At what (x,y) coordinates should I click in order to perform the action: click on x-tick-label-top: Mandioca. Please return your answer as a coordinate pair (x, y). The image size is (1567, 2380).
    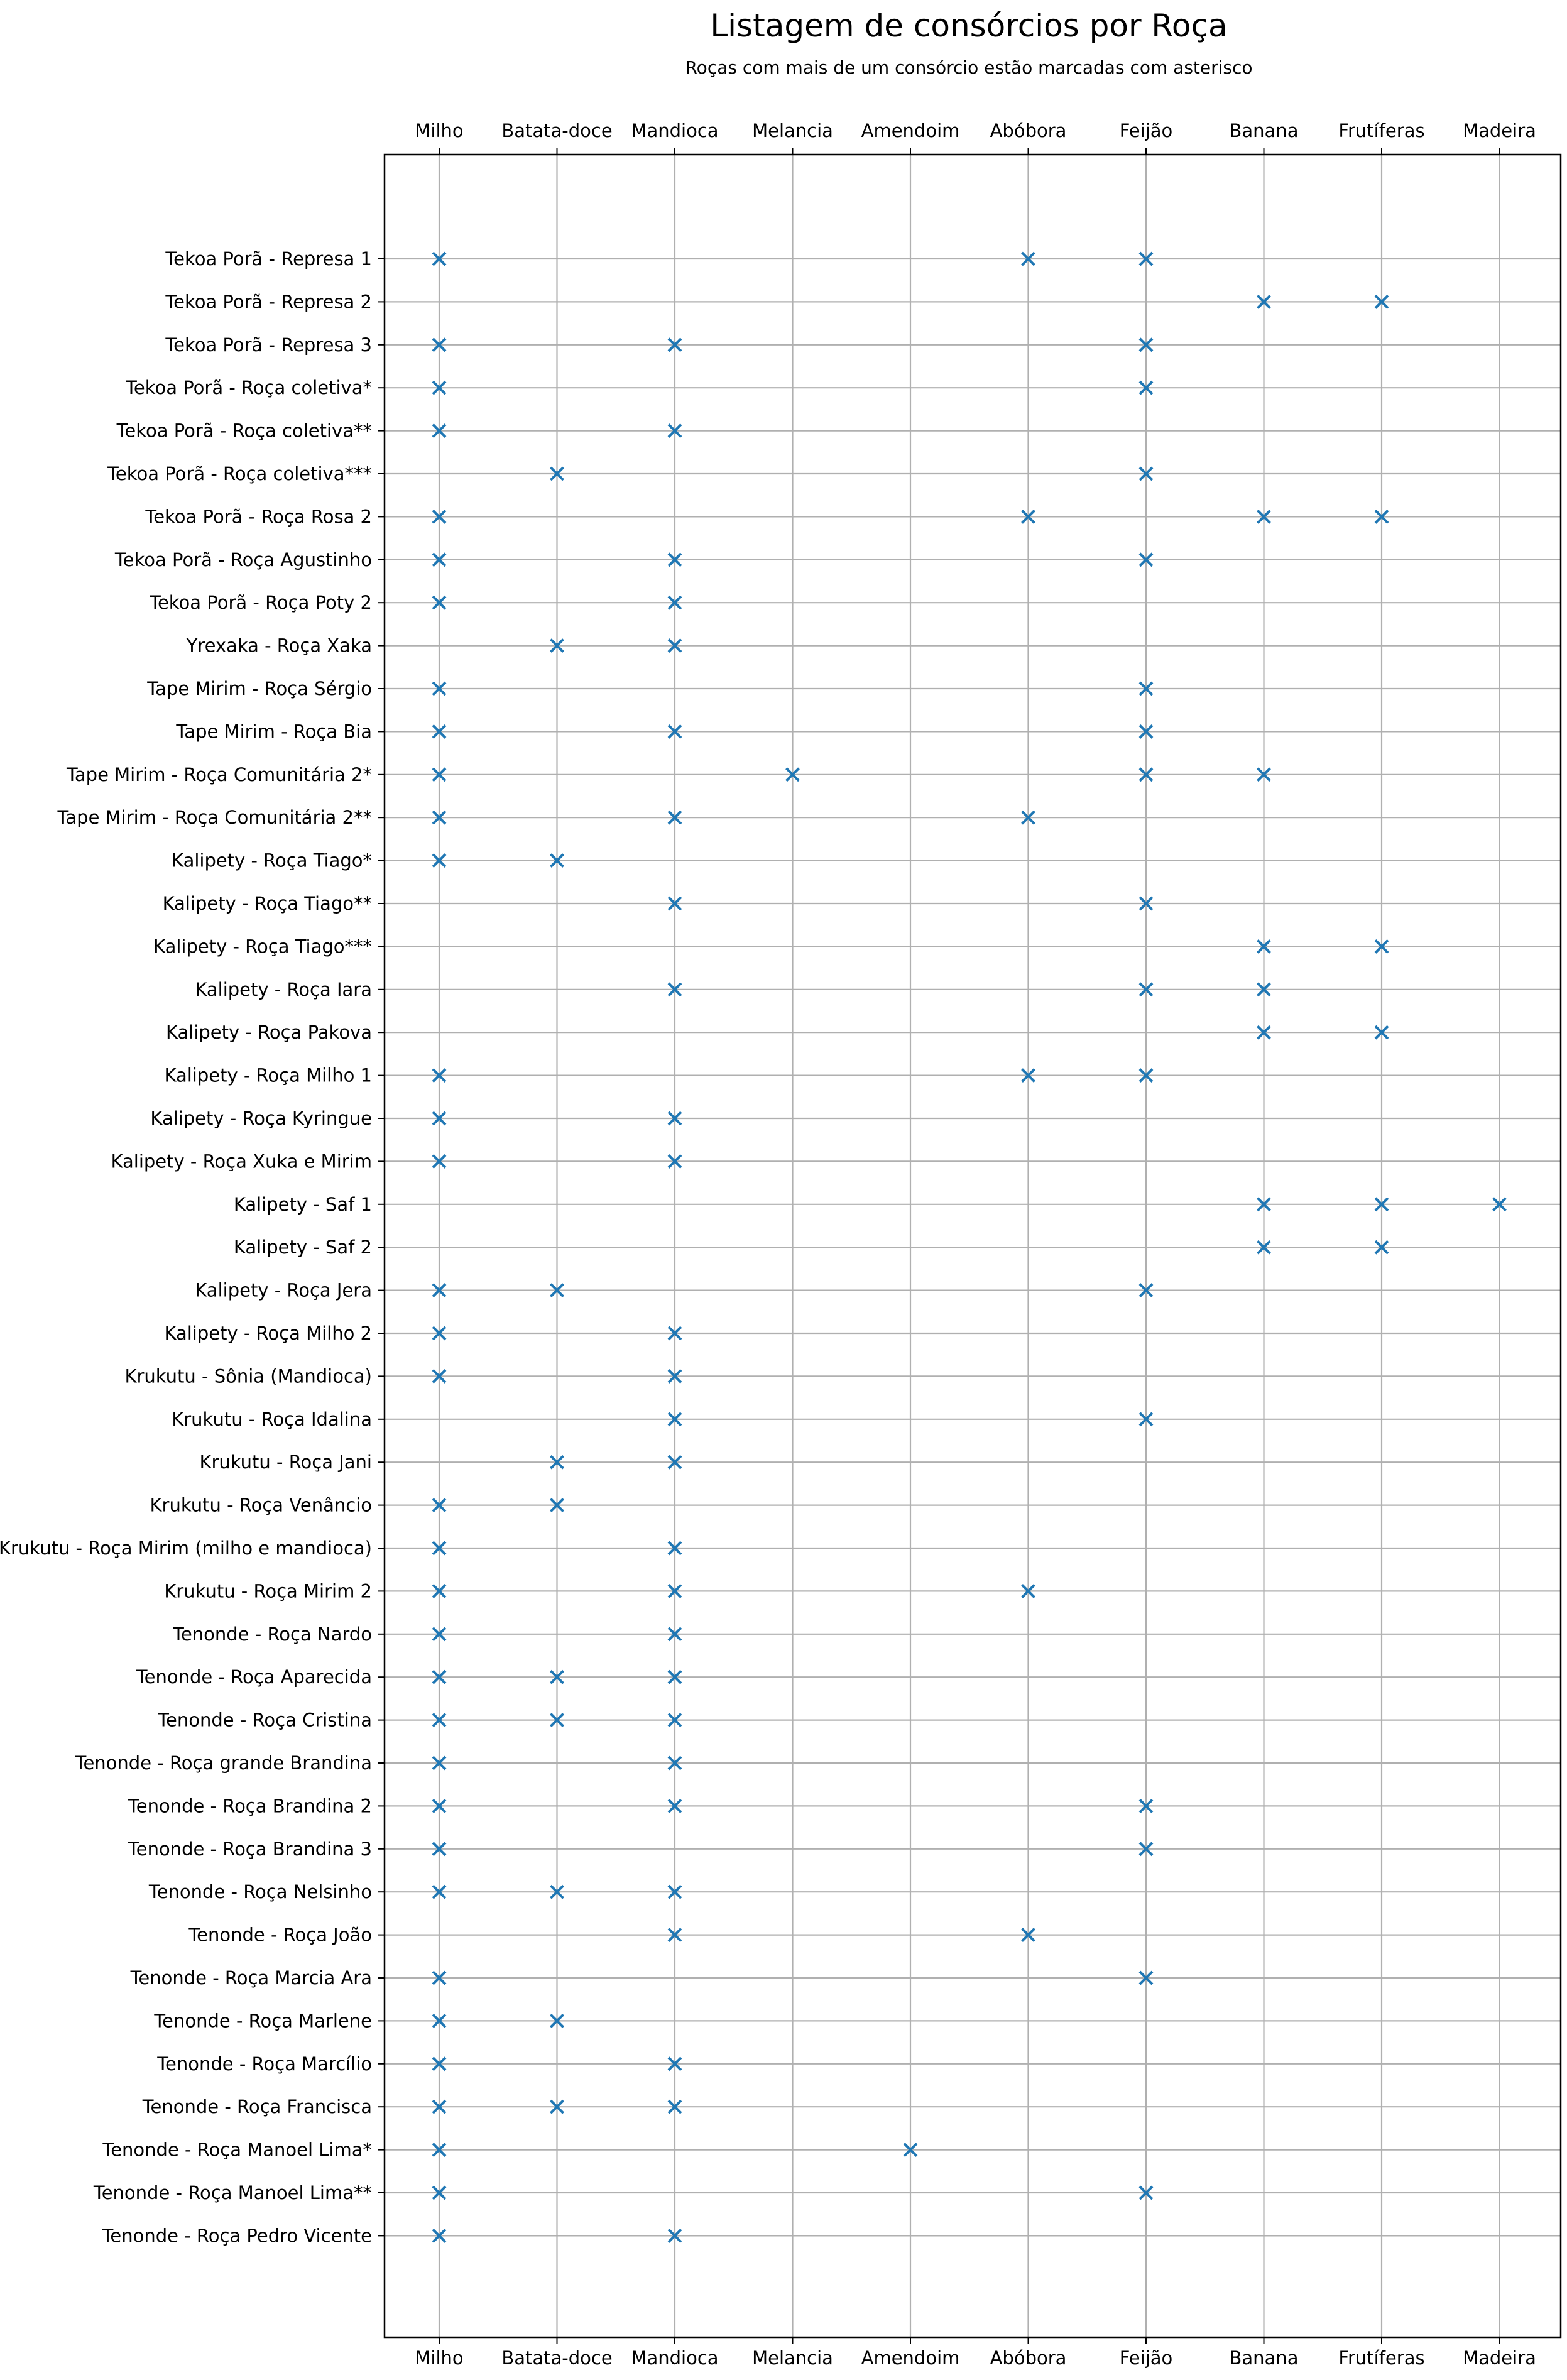
    Looking at the image, I should click on (674, 130).